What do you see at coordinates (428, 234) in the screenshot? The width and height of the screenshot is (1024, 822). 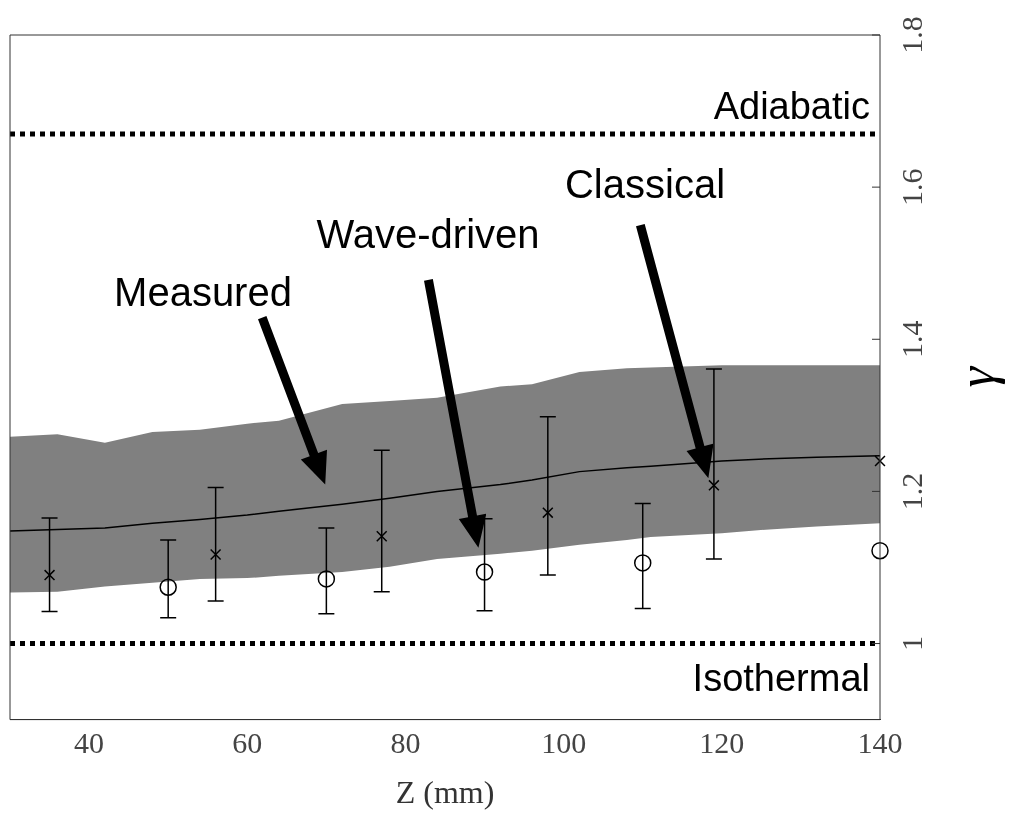 I see `annotation: Wave-driven` at bounding box center [428, 234].